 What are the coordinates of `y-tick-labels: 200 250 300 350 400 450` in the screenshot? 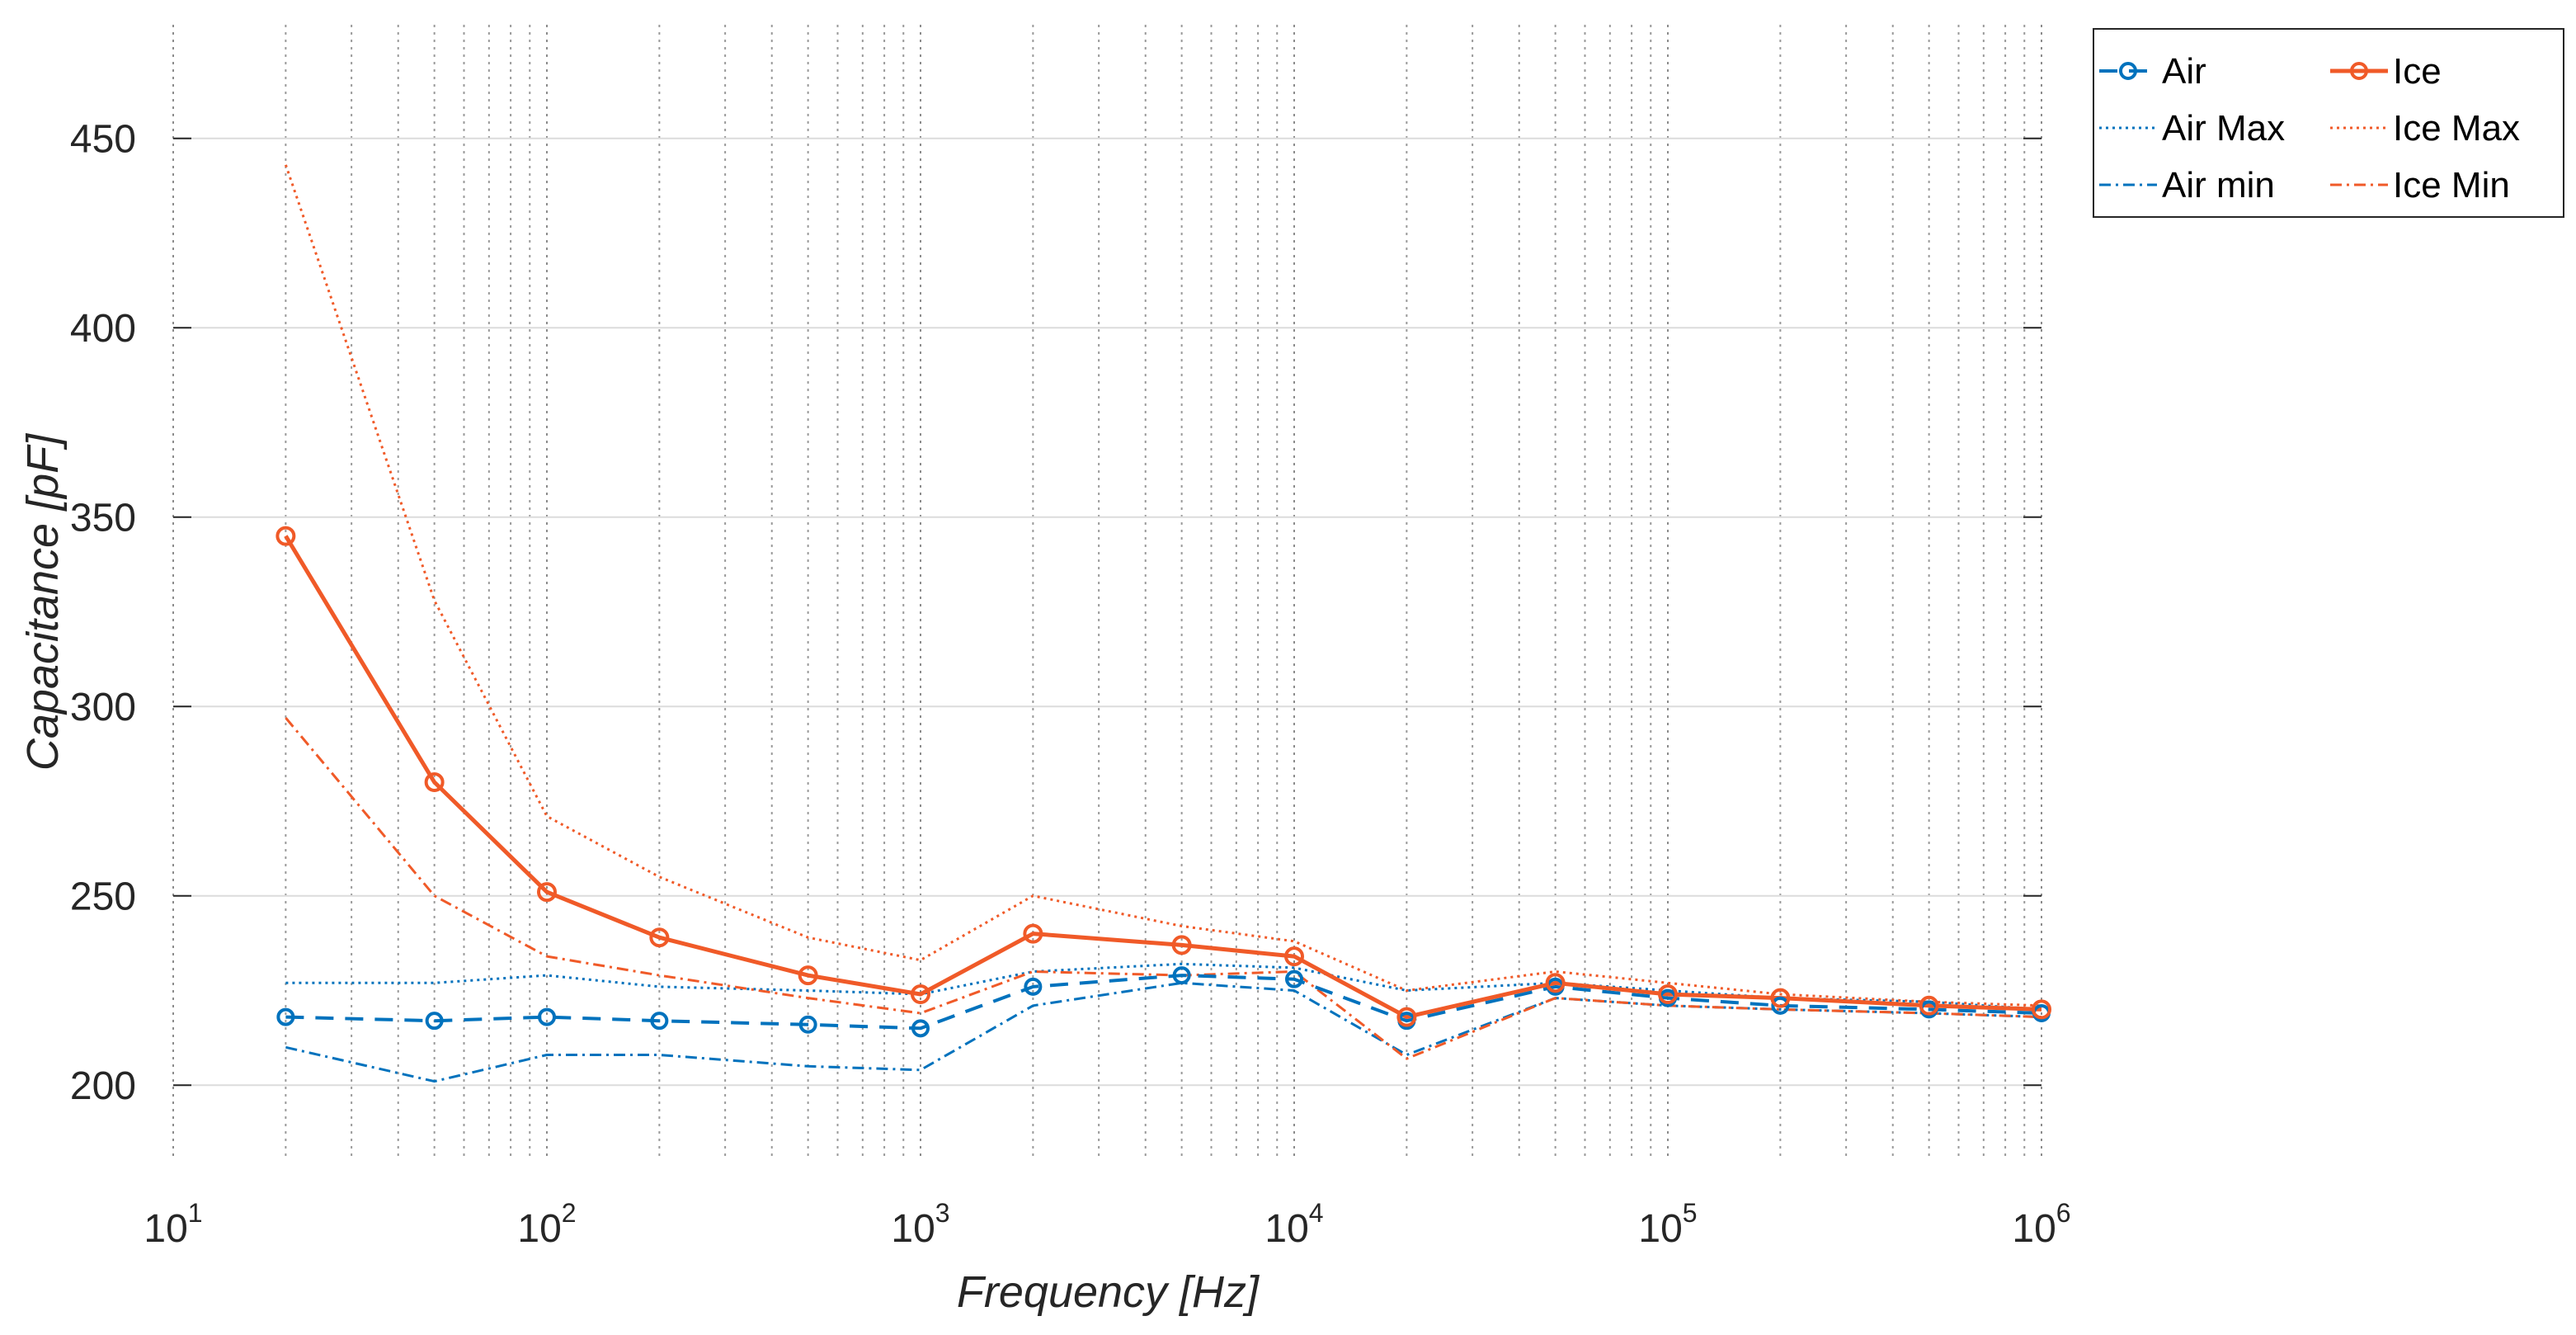 It's located at (103, 613).